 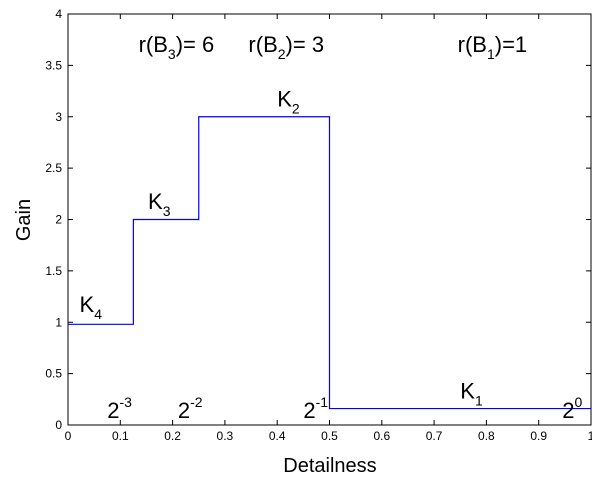 I want to click on x-tick-label: 0.9, so click(x=538, y=436).